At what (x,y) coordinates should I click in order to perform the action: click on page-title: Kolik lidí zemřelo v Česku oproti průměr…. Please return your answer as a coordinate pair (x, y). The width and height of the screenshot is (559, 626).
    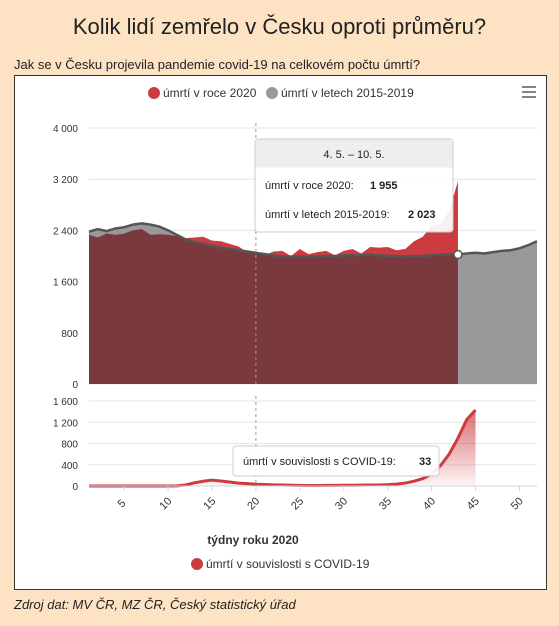
    Looking at the image, I should click on (279, 26).